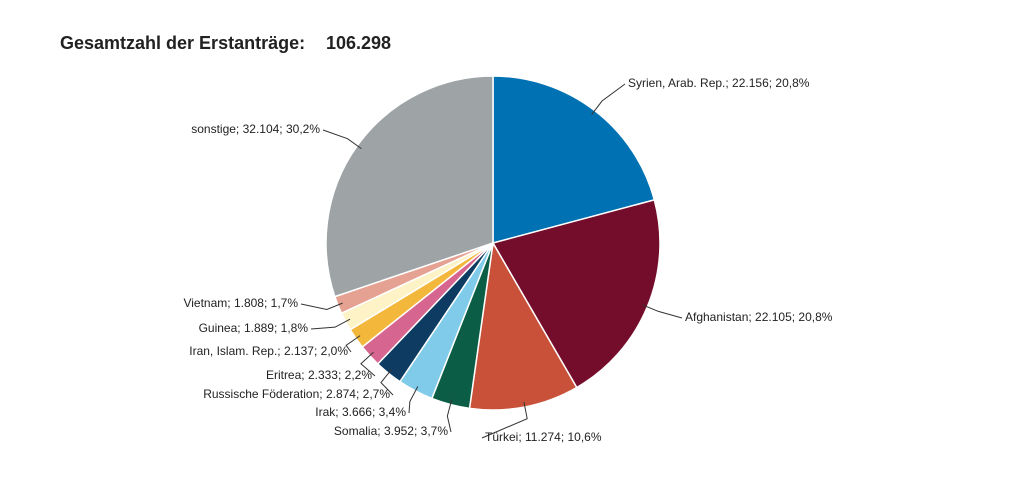 Image resolution: width=1024 pixels, height=490 pixels. I want to click on chart-title: Gesamtzahl der Erstanträge:, so click(182, 43).